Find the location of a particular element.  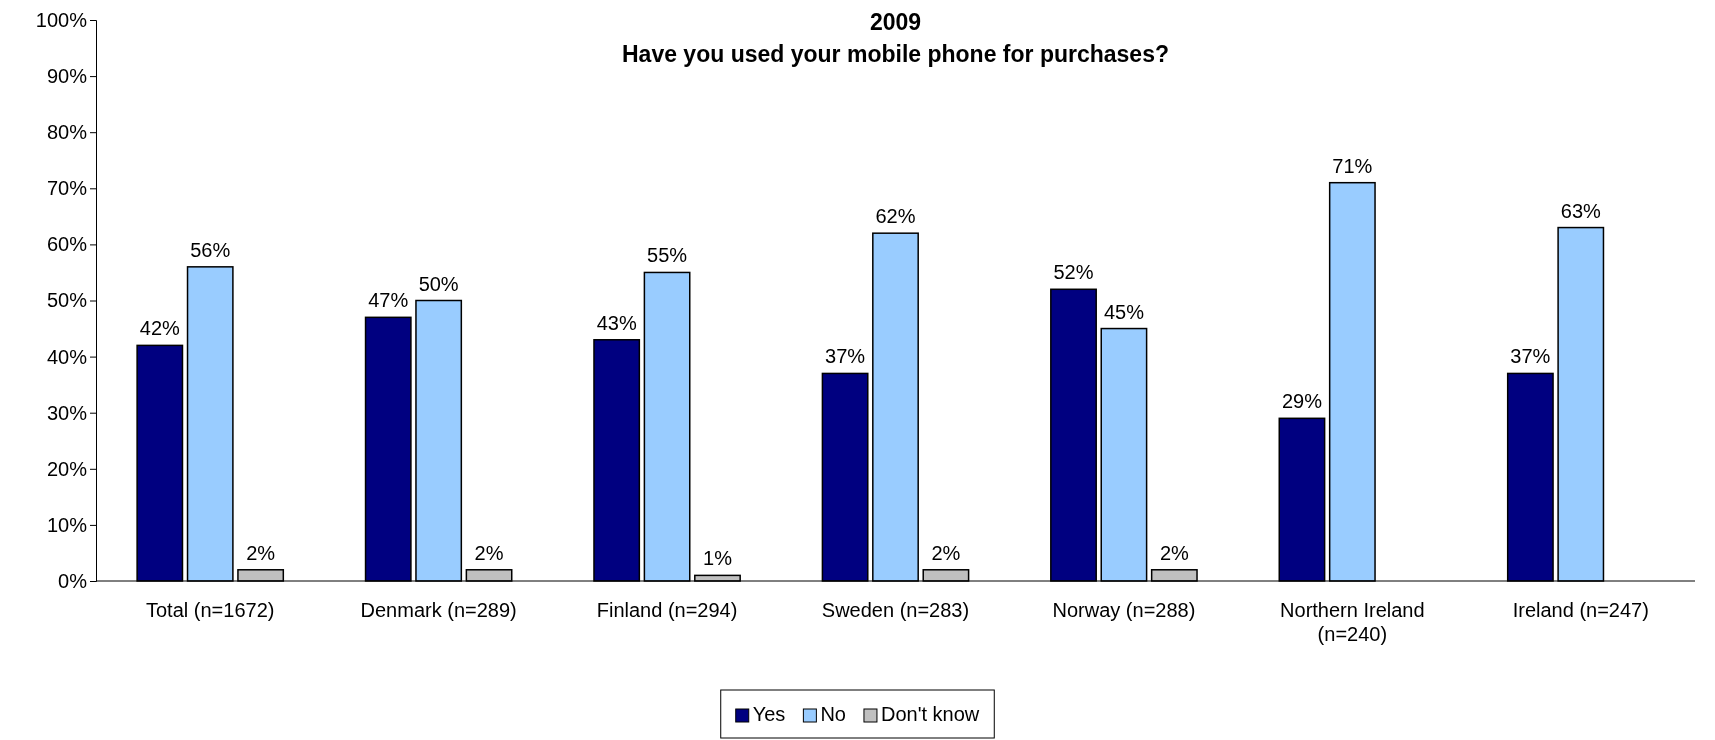

text: Have you used your mobile phone for purchases? is located at coordinates (895, 54).